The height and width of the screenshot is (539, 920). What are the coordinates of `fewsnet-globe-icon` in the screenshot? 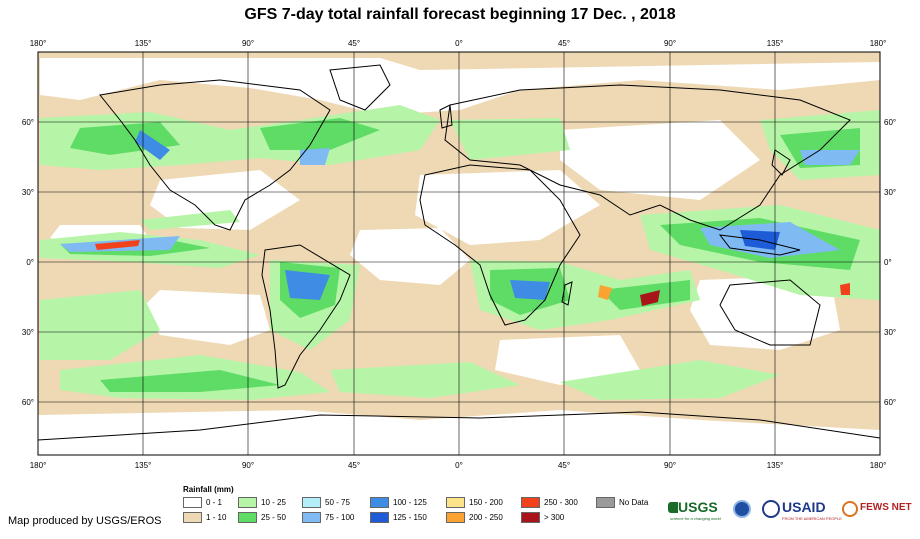 It's located at (850, 509).